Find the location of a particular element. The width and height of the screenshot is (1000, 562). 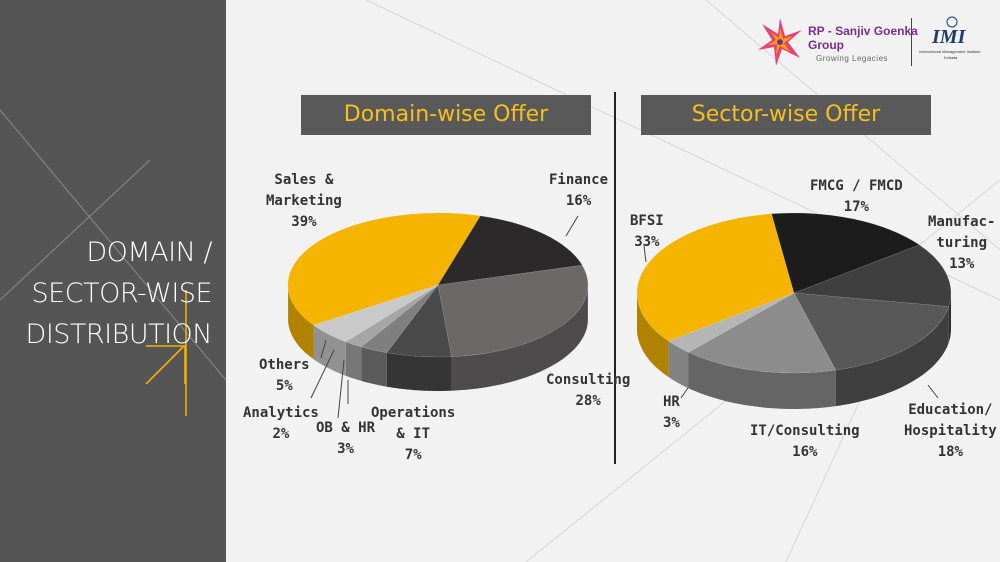

label-fmcg-fmcd: FMCG / FMCD 17% is located at coordinates (856, 196).